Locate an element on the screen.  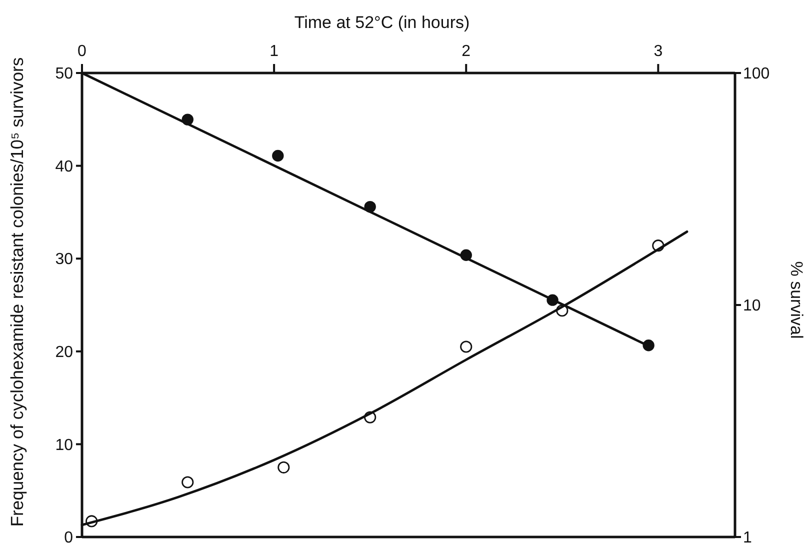
x-tick-label: 3 is located at coordinates (658, 51).